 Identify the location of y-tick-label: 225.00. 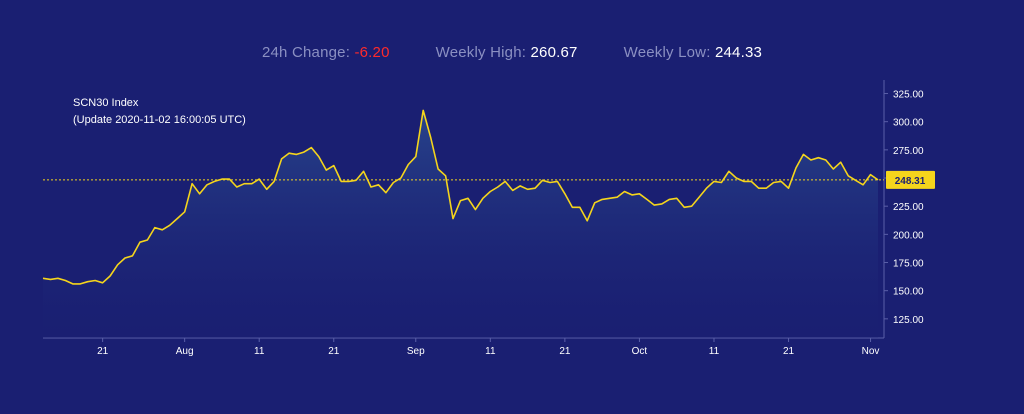
(908, 207).